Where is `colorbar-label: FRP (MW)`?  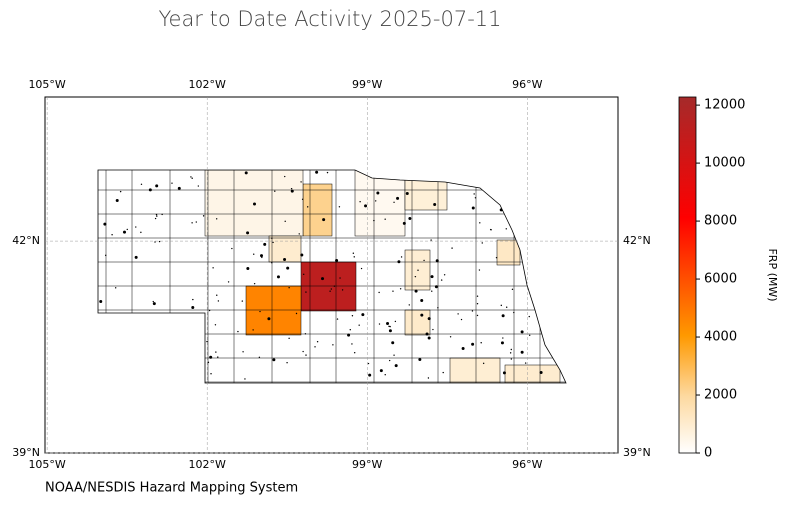 colorbar-label: FRP (MW) is located at coordinates (772, 274).